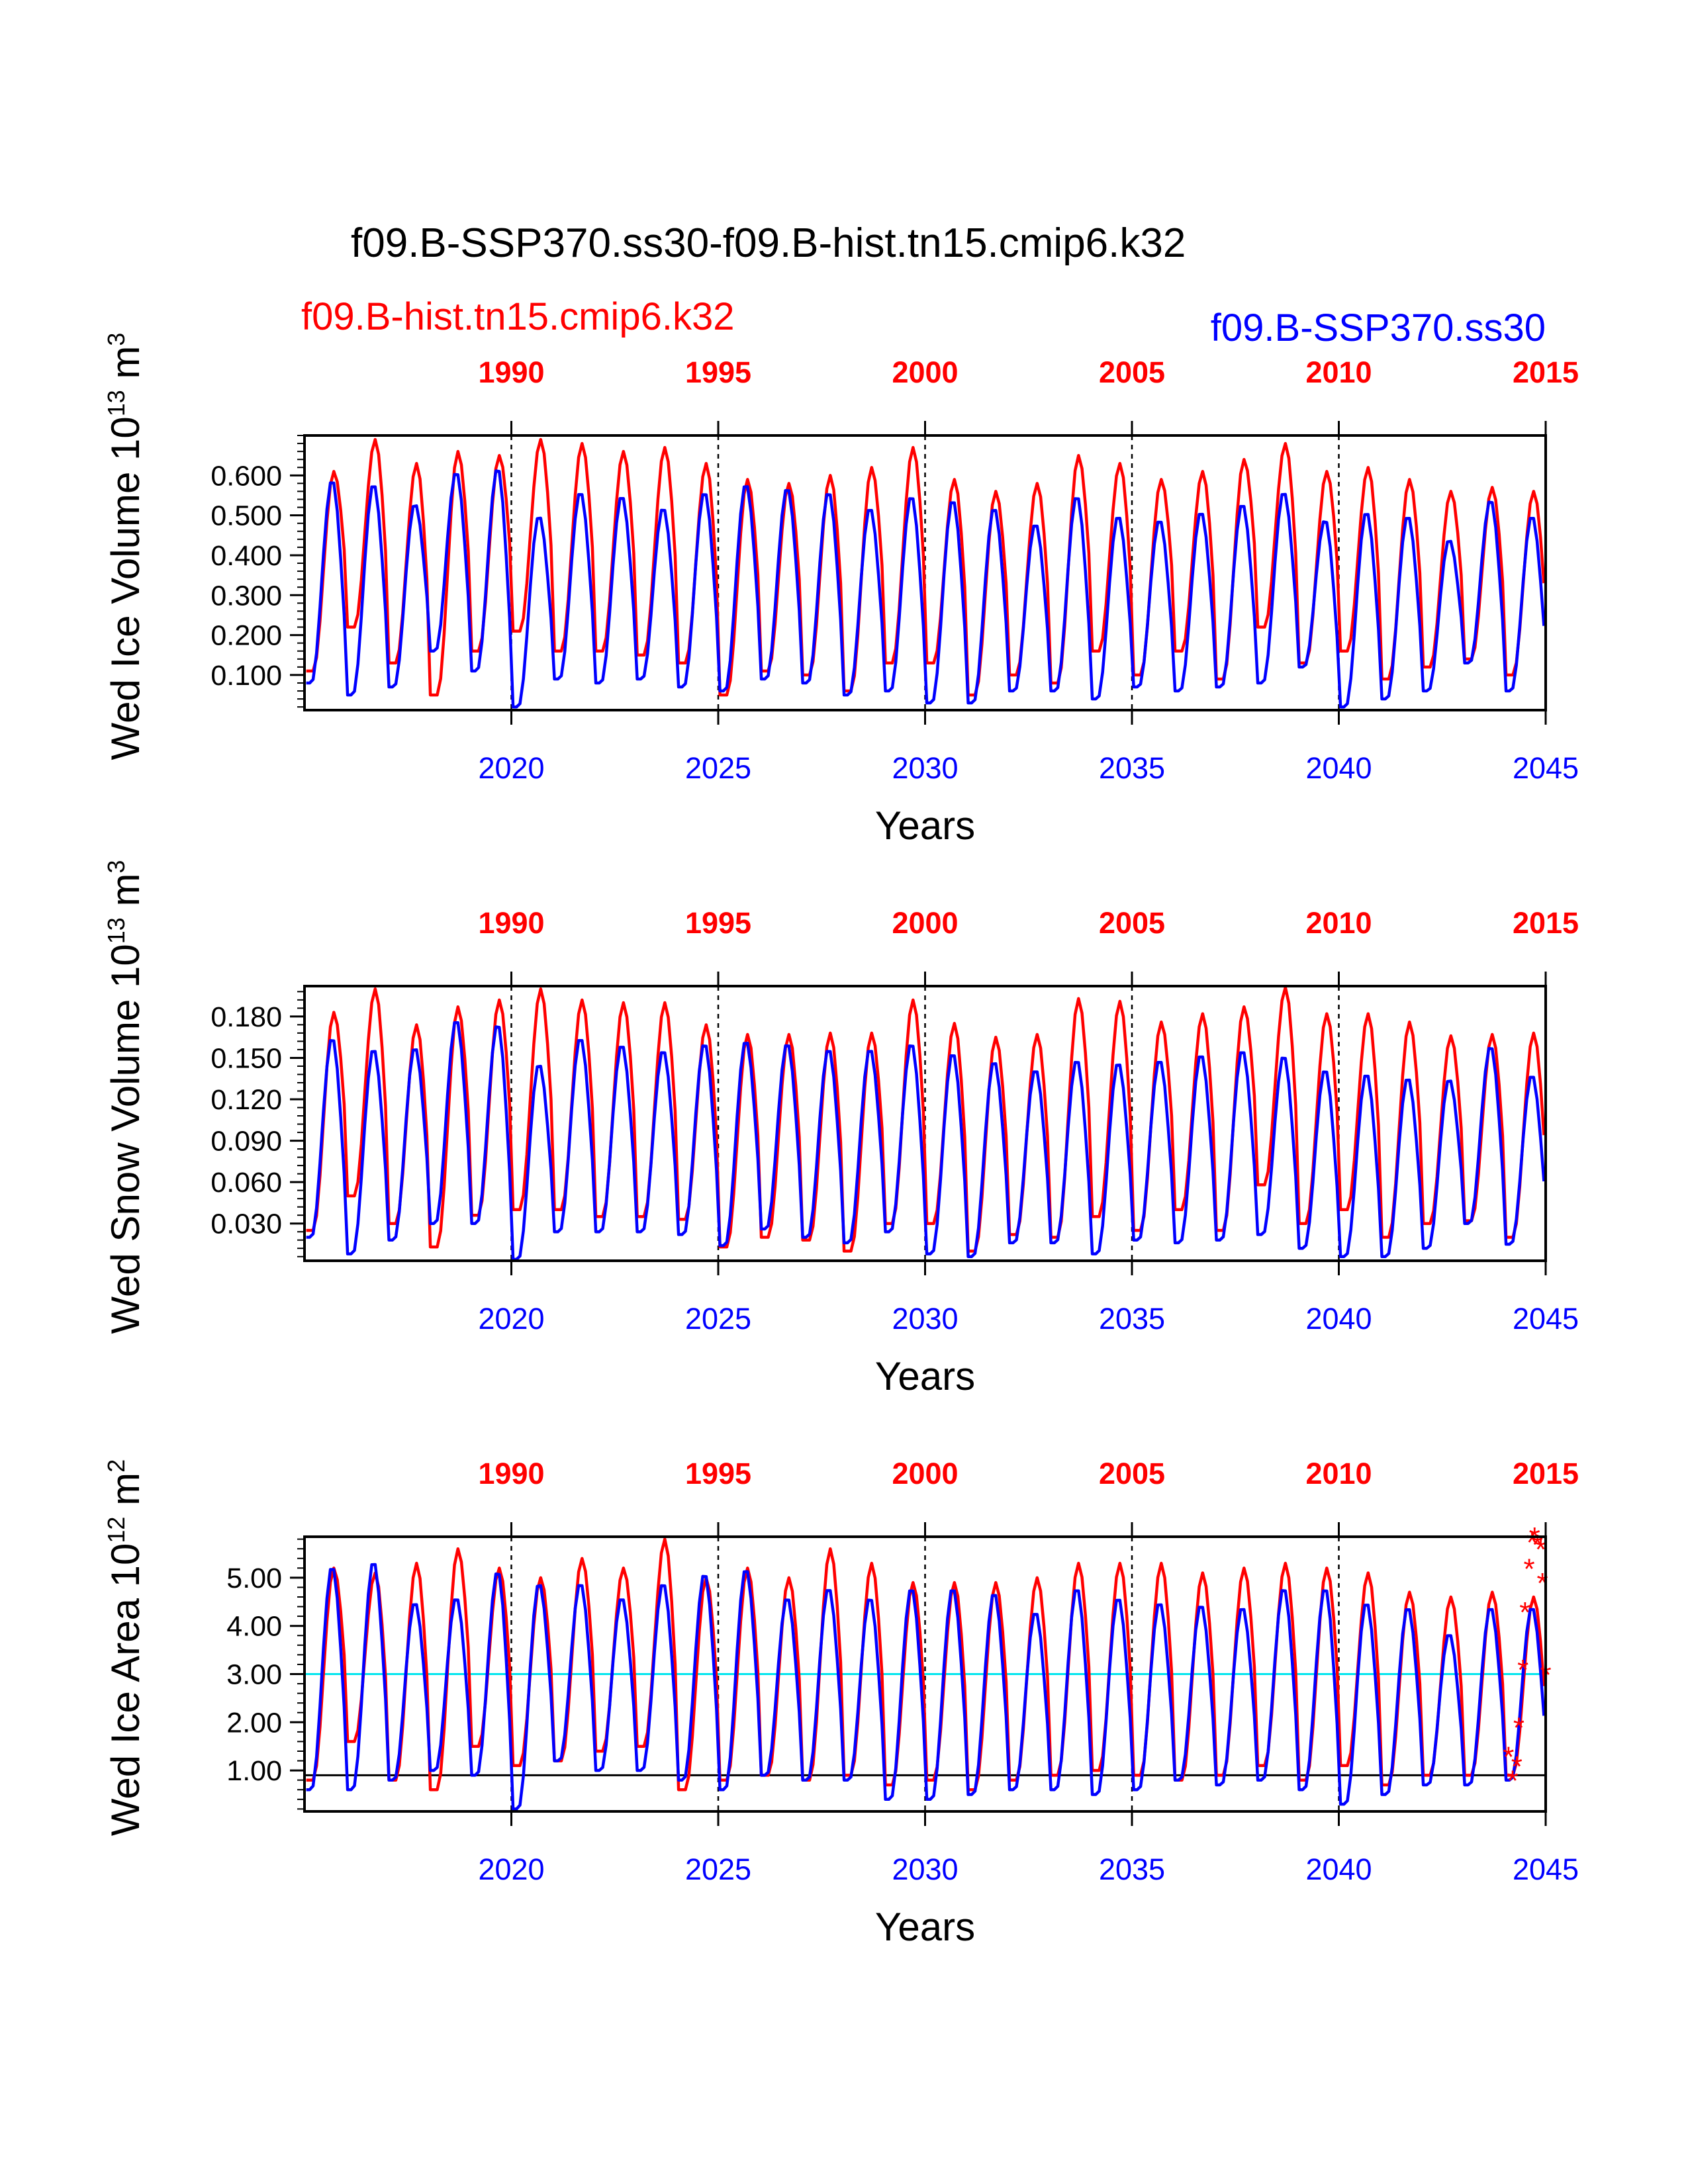  What do you see at coordinates (246, 1183) in the screenshot?
I see `y-tick-label: 0.060` at bounding box center [246, 1183].